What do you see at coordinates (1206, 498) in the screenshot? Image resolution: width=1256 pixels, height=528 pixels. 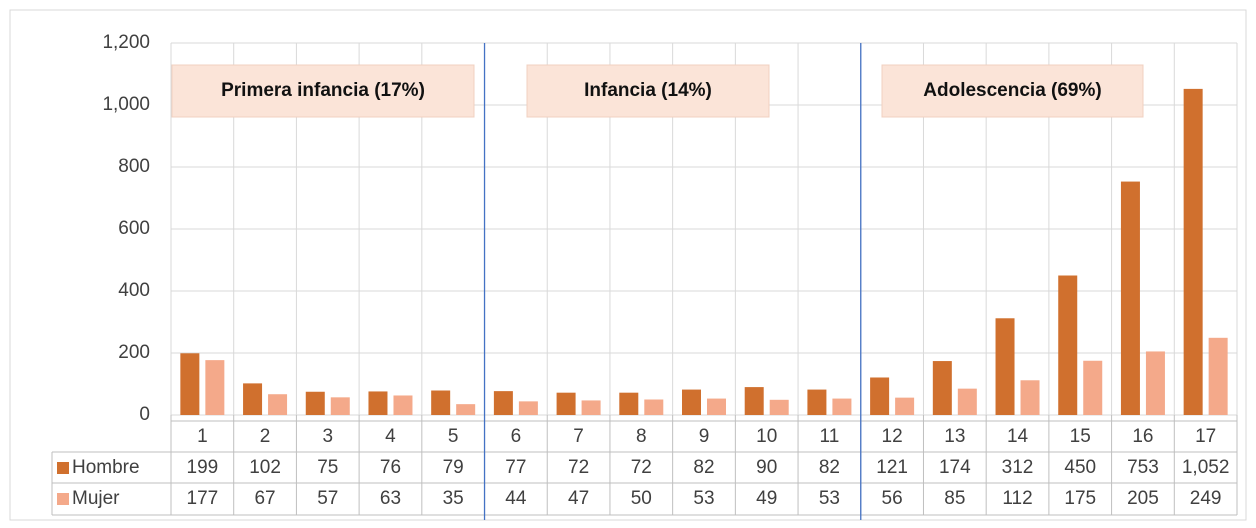 I see `table-value: 249` at bounding box center [1206, 498].